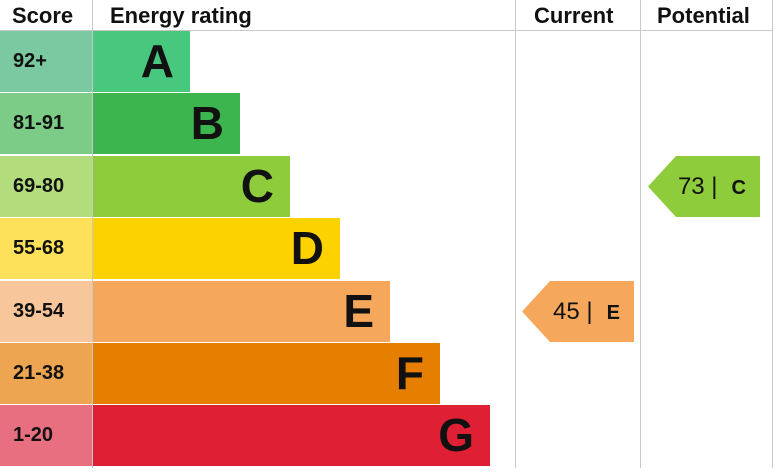 This screenshot has height=476, width=777. I want to click on score-range-d: 55-68, so click(46, 249).